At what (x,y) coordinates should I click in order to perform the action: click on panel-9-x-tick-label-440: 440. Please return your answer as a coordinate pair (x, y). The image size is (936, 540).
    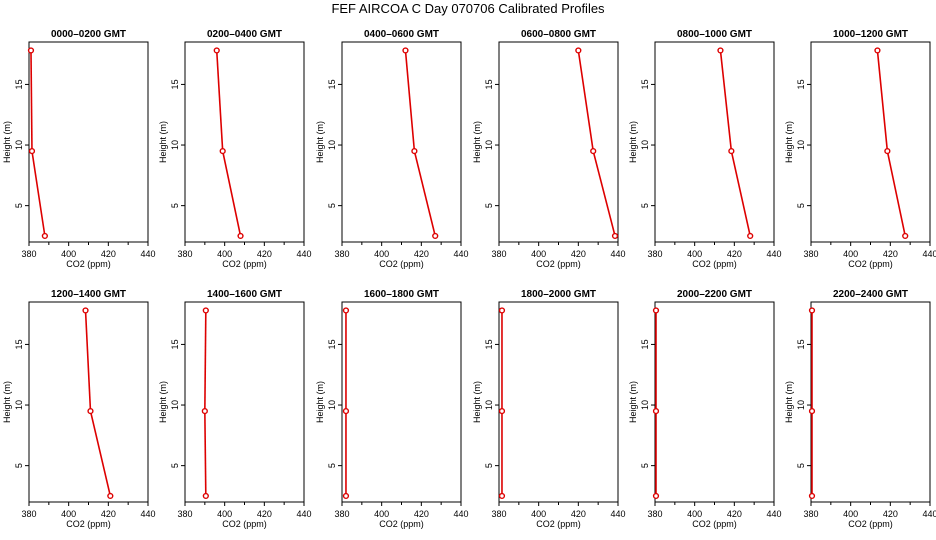
    Looking at the image, I should click on (460, 514).